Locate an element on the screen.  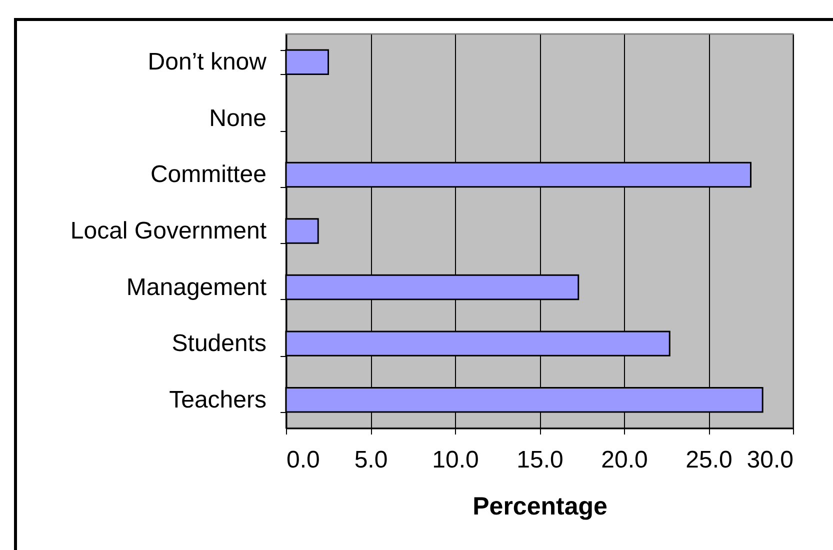
x-tick-label: 15.0 is located at coordinates (540, 460).